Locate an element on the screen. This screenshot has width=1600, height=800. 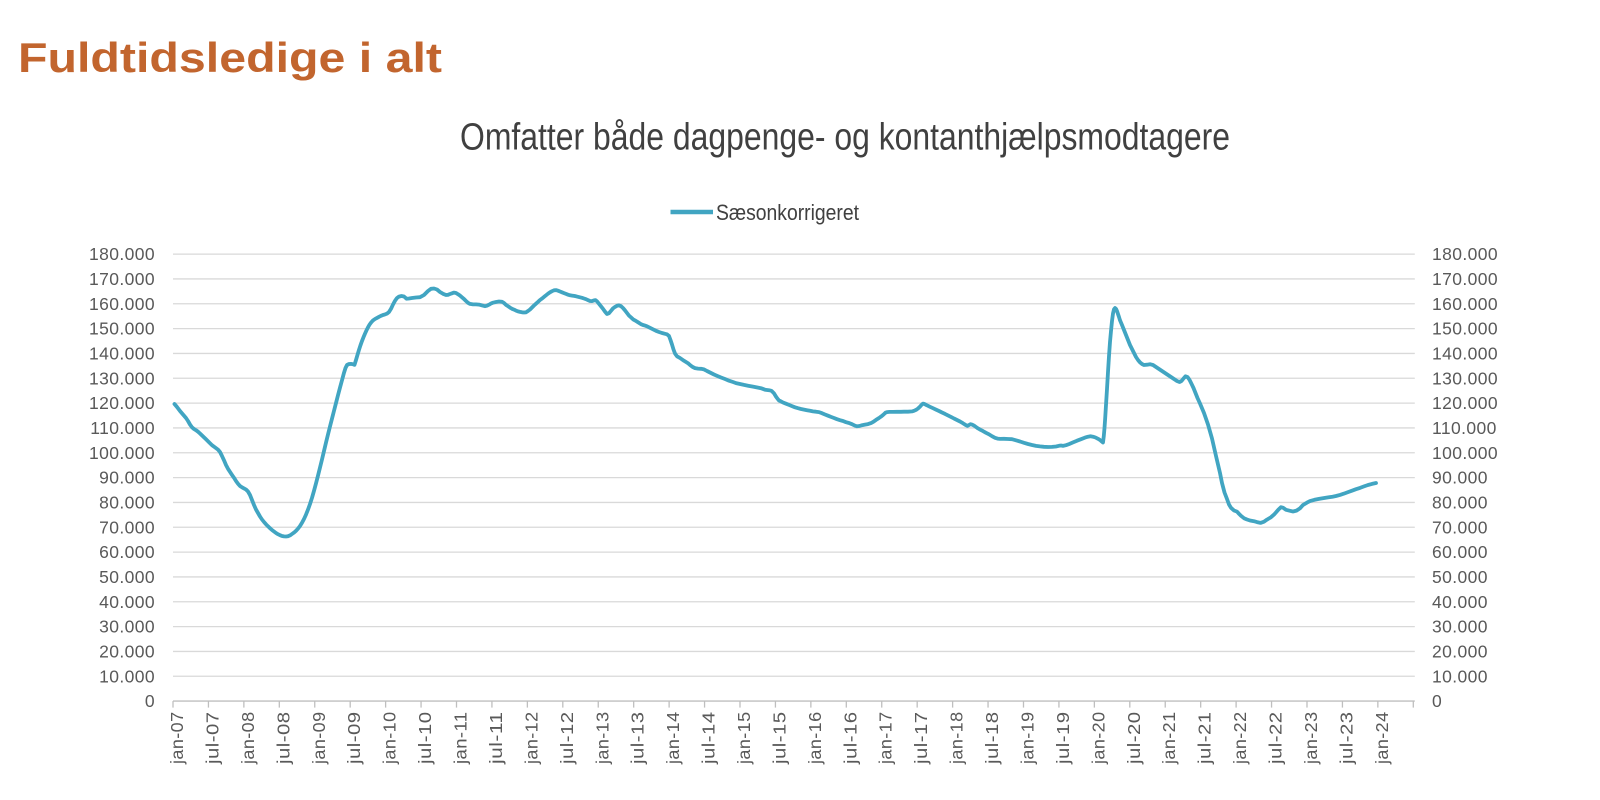
svg-text: jan-21 is located at coordinates (1169, 739).